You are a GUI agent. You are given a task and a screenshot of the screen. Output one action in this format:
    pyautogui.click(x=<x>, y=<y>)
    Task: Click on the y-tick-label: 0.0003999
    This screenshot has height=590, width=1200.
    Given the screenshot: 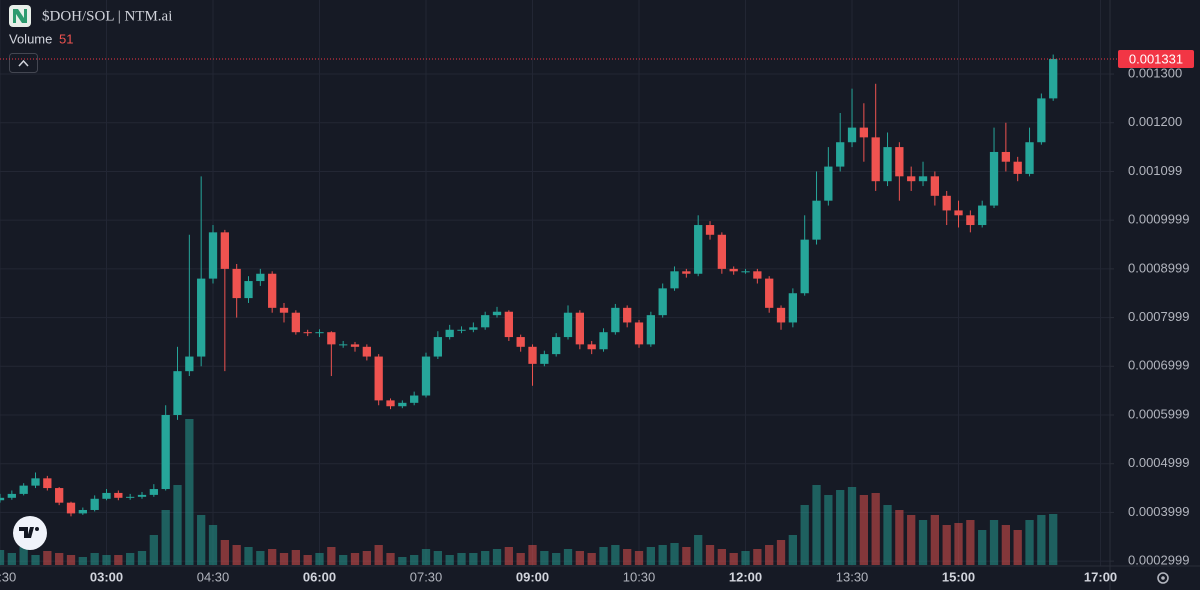 What is the action you would take?
    pyautogui.click(x=1158, y=511)
    